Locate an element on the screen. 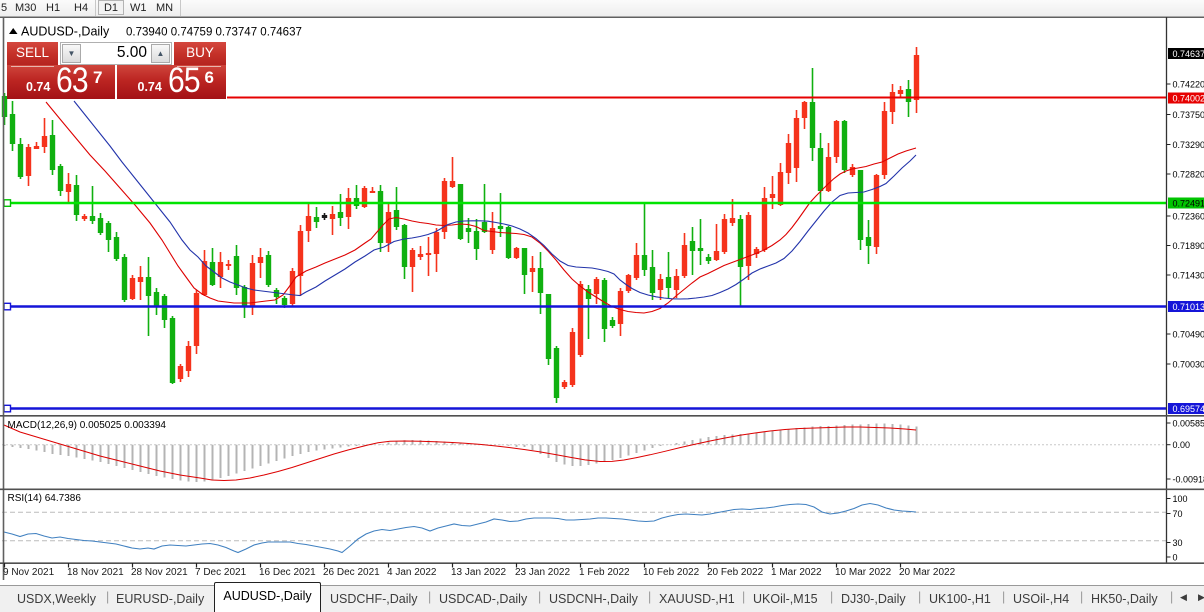  svg-text: 0.72360 is located at coordinates (1188, 217).